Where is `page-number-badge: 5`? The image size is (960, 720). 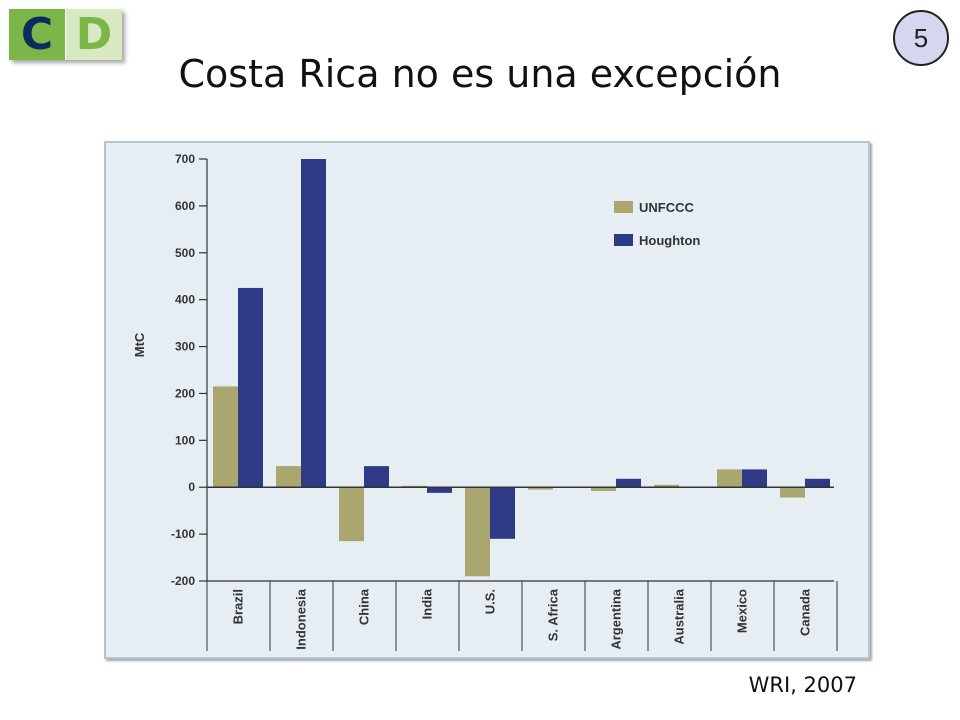
page-number-badge: 5 is located at coordinates (921, 38).